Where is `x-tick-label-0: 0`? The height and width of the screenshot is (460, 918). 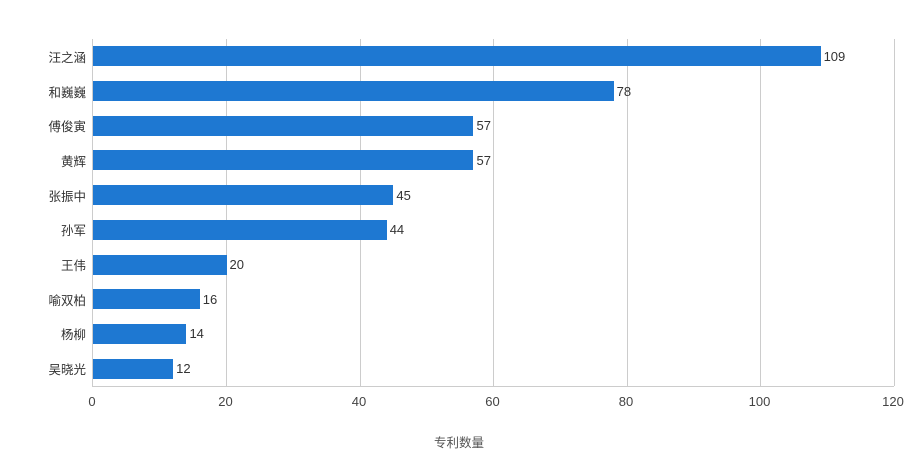
x-tick-label-0: 0 is located at coordinates (92, 401).